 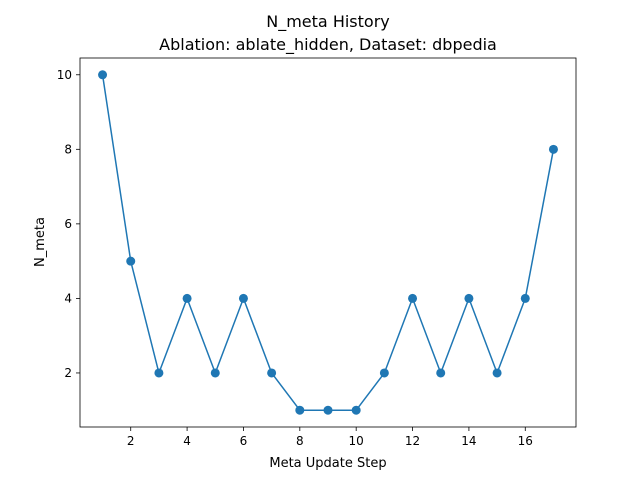 I want to click on y-tick-label: 2, so click(x=68, y=373).